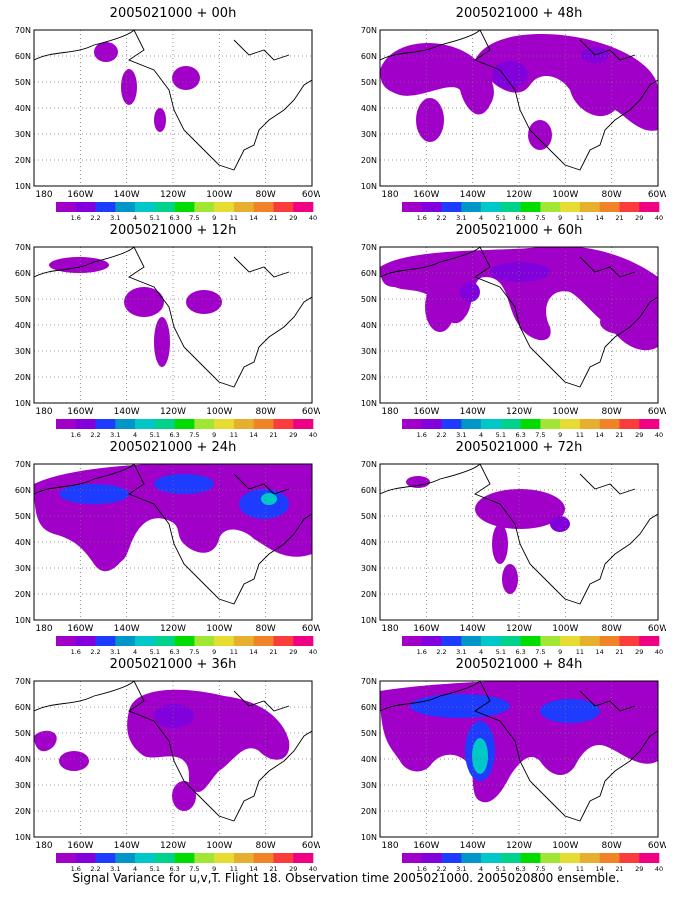 The width and height of the screenshot is (692, 900). Describe the element at coordinates (369, 30) in the screenshot. I see `lat-tick-label: 70N` at that location.